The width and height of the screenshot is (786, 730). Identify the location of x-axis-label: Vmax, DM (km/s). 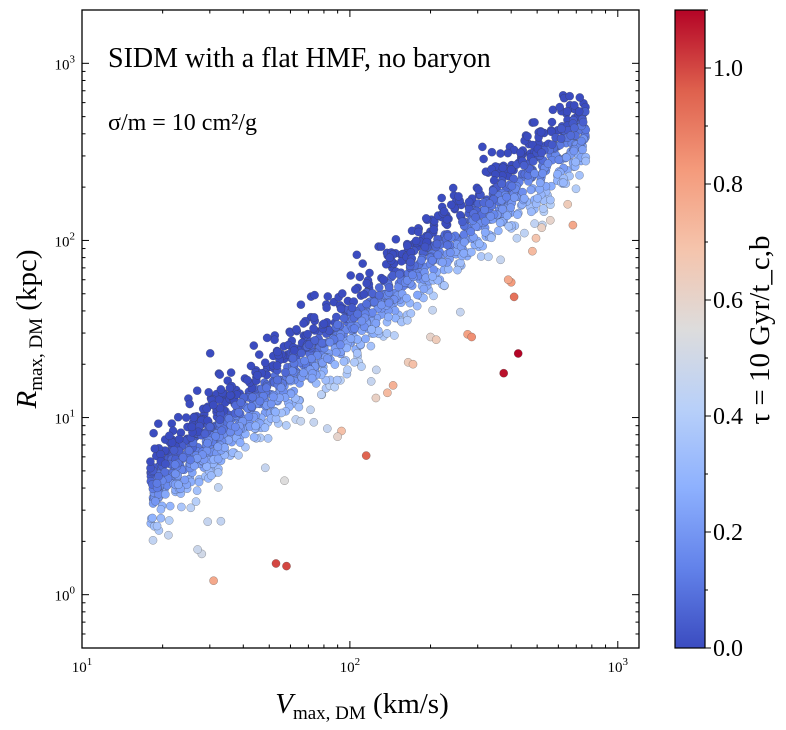
(362, 706).